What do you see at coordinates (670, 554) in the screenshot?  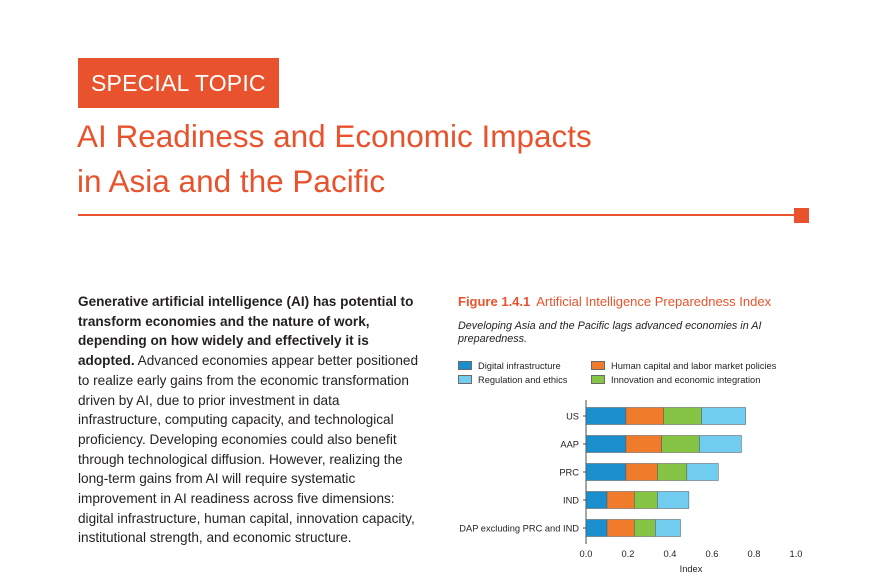 I see `x-tick-label: 0.4` at bounding box center [670, 554].